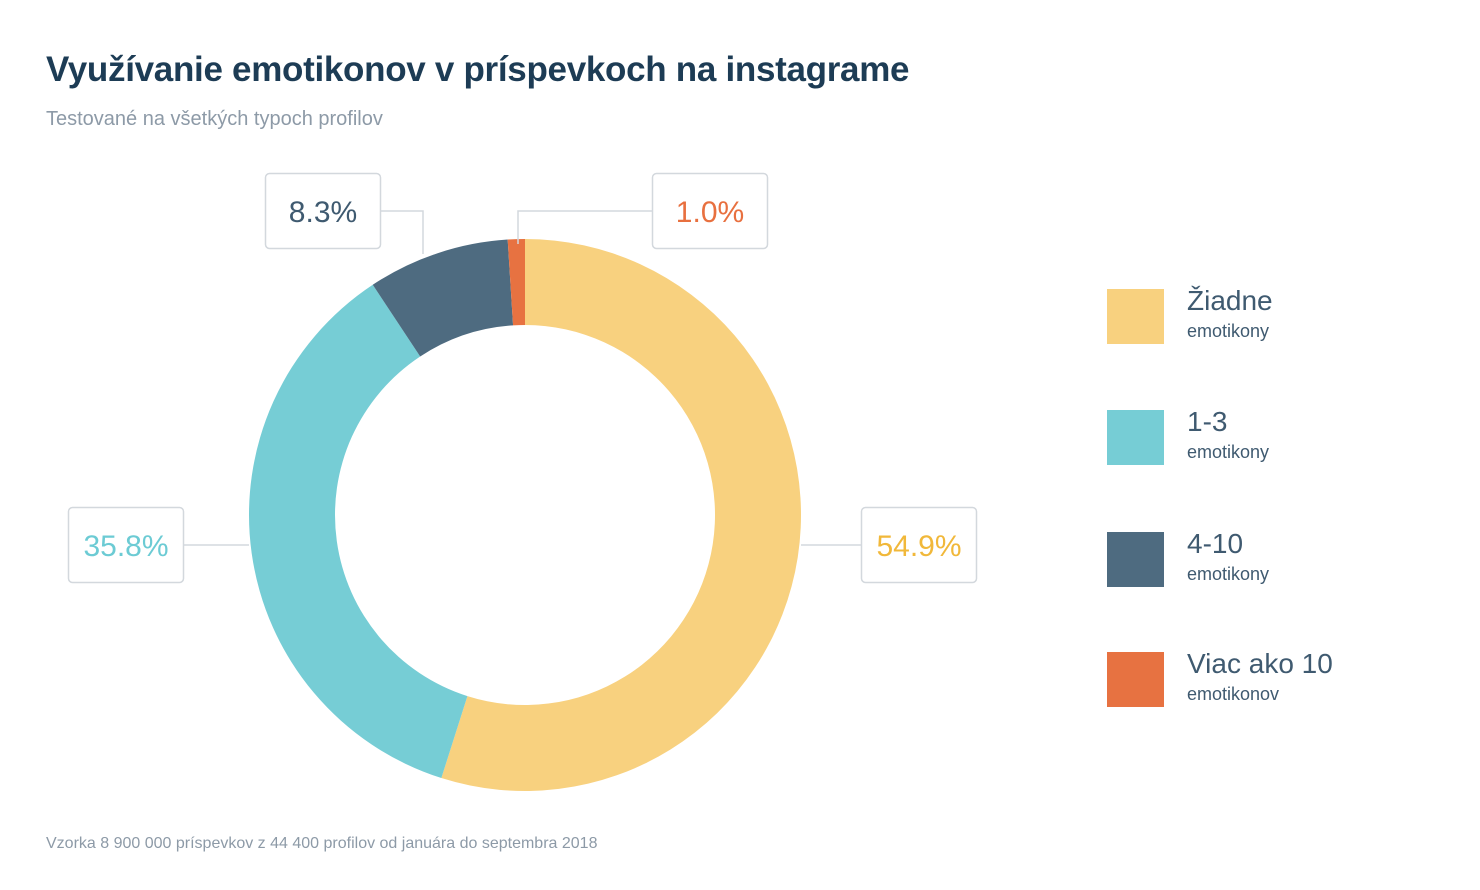  Describe the element at coordinates (1228, 331) in the screenshot. I see `legend-sub-none: emotikony` at that location.